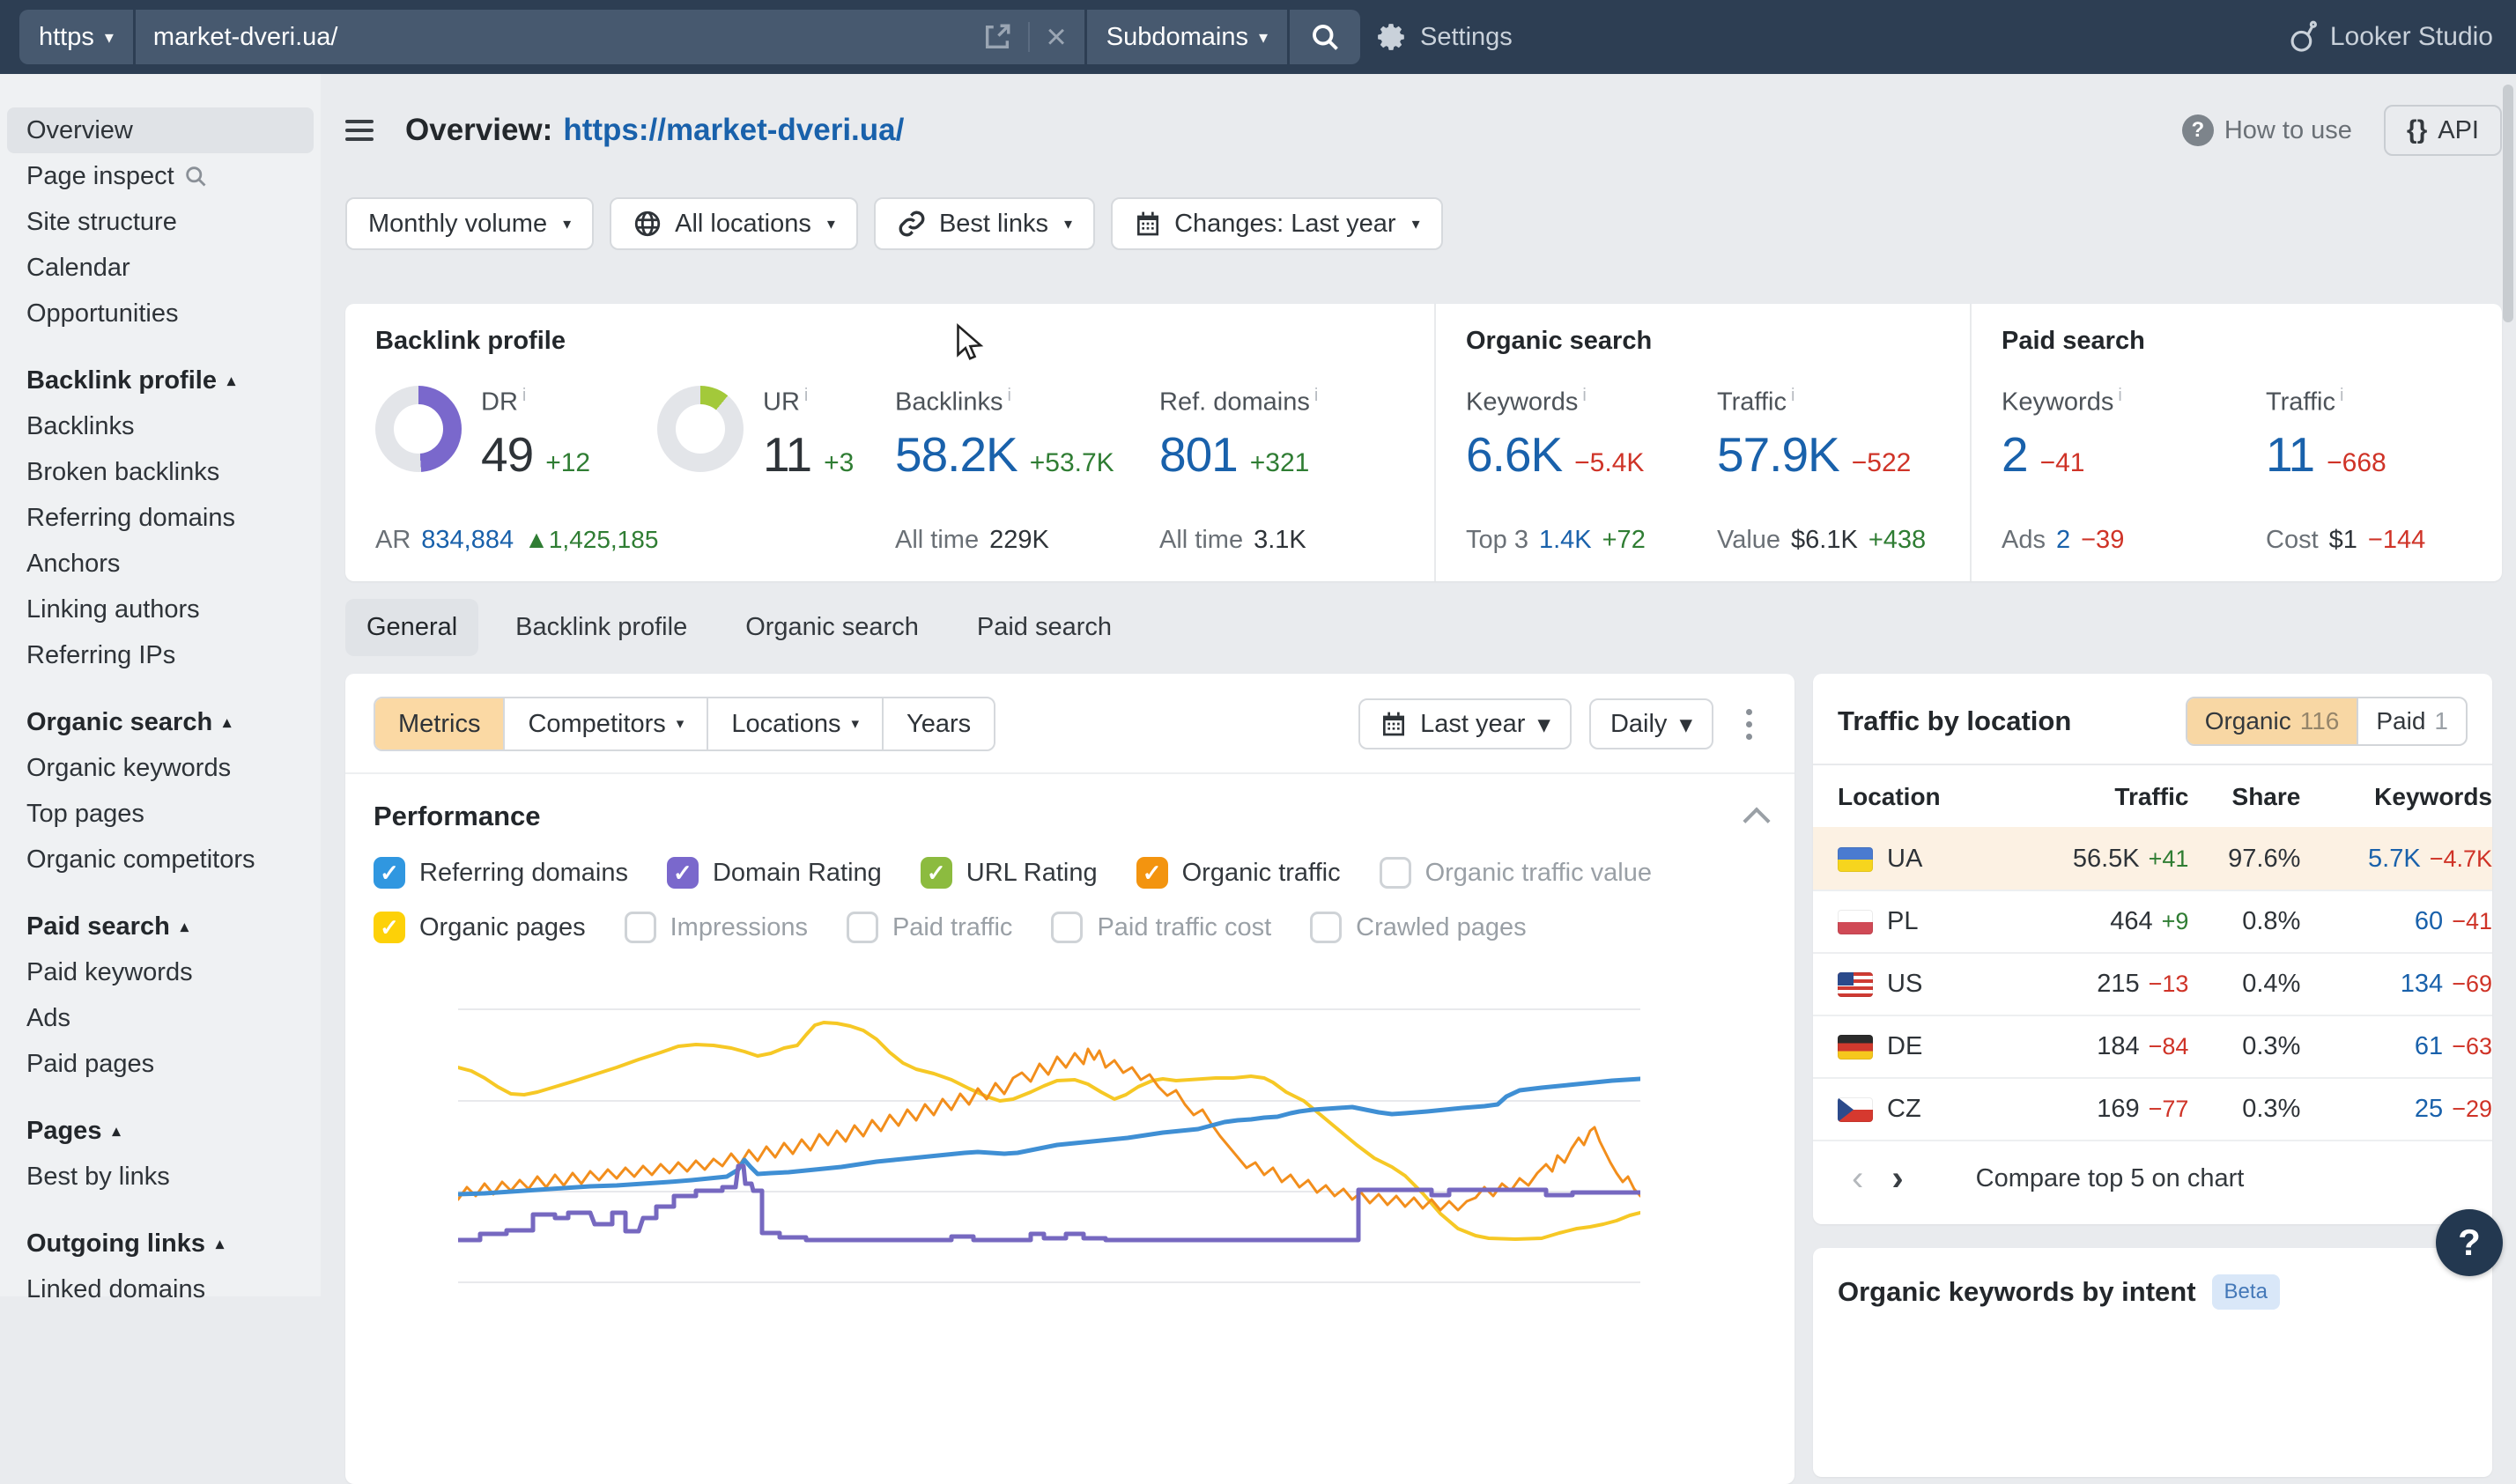  I want to click on keywords-value: 60, so click(2429, 921).